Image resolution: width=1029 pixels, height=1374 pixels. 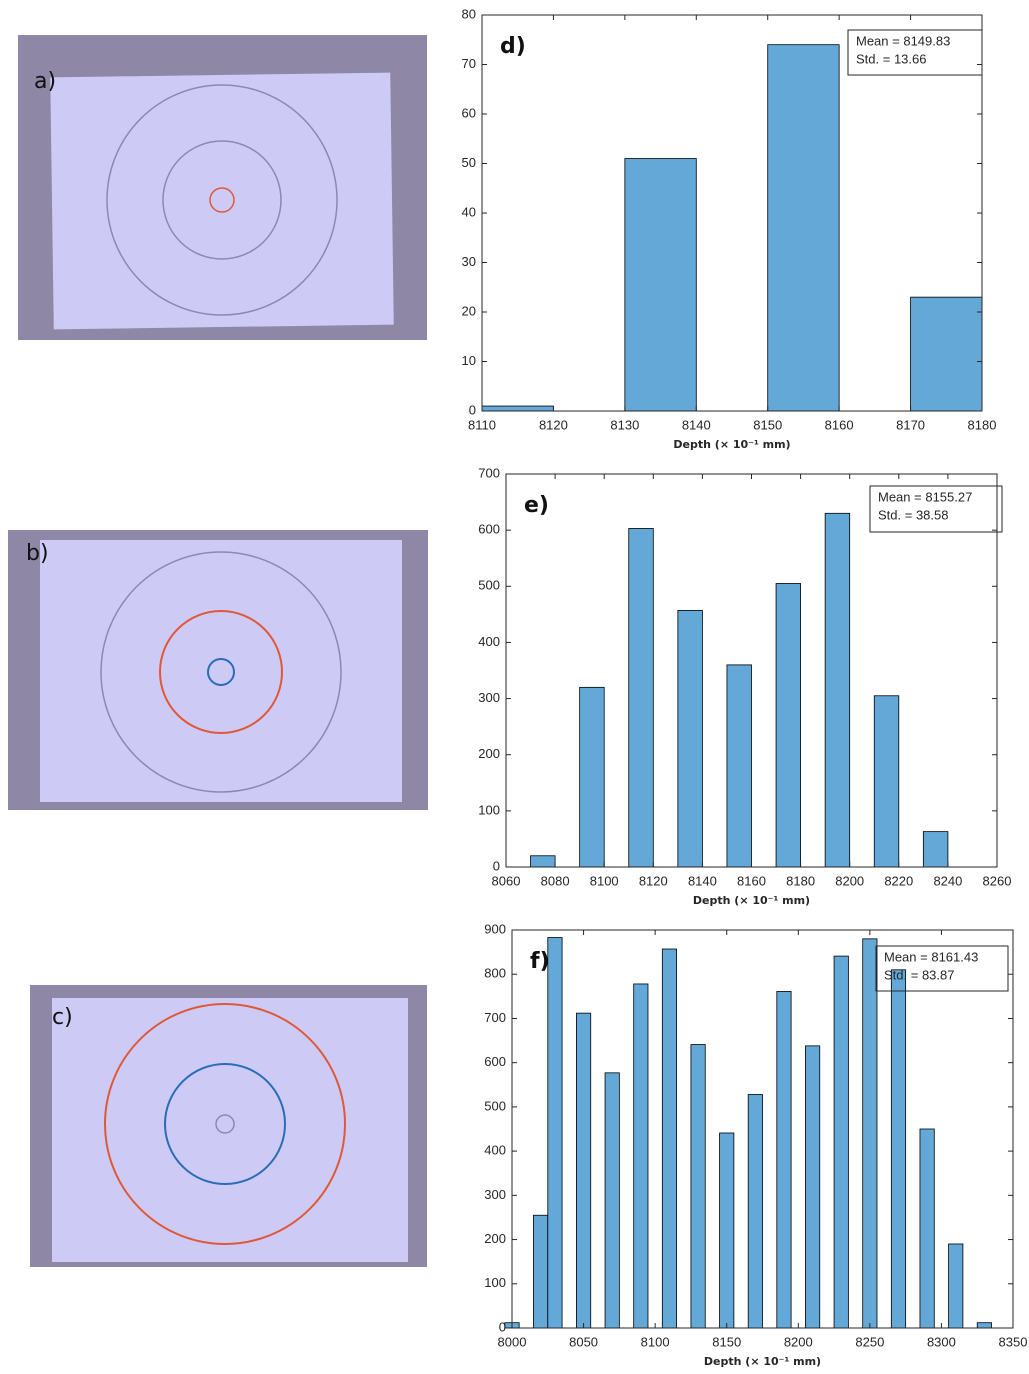 I want to click on y-tick-label: 80, so click(x=469, y=13).